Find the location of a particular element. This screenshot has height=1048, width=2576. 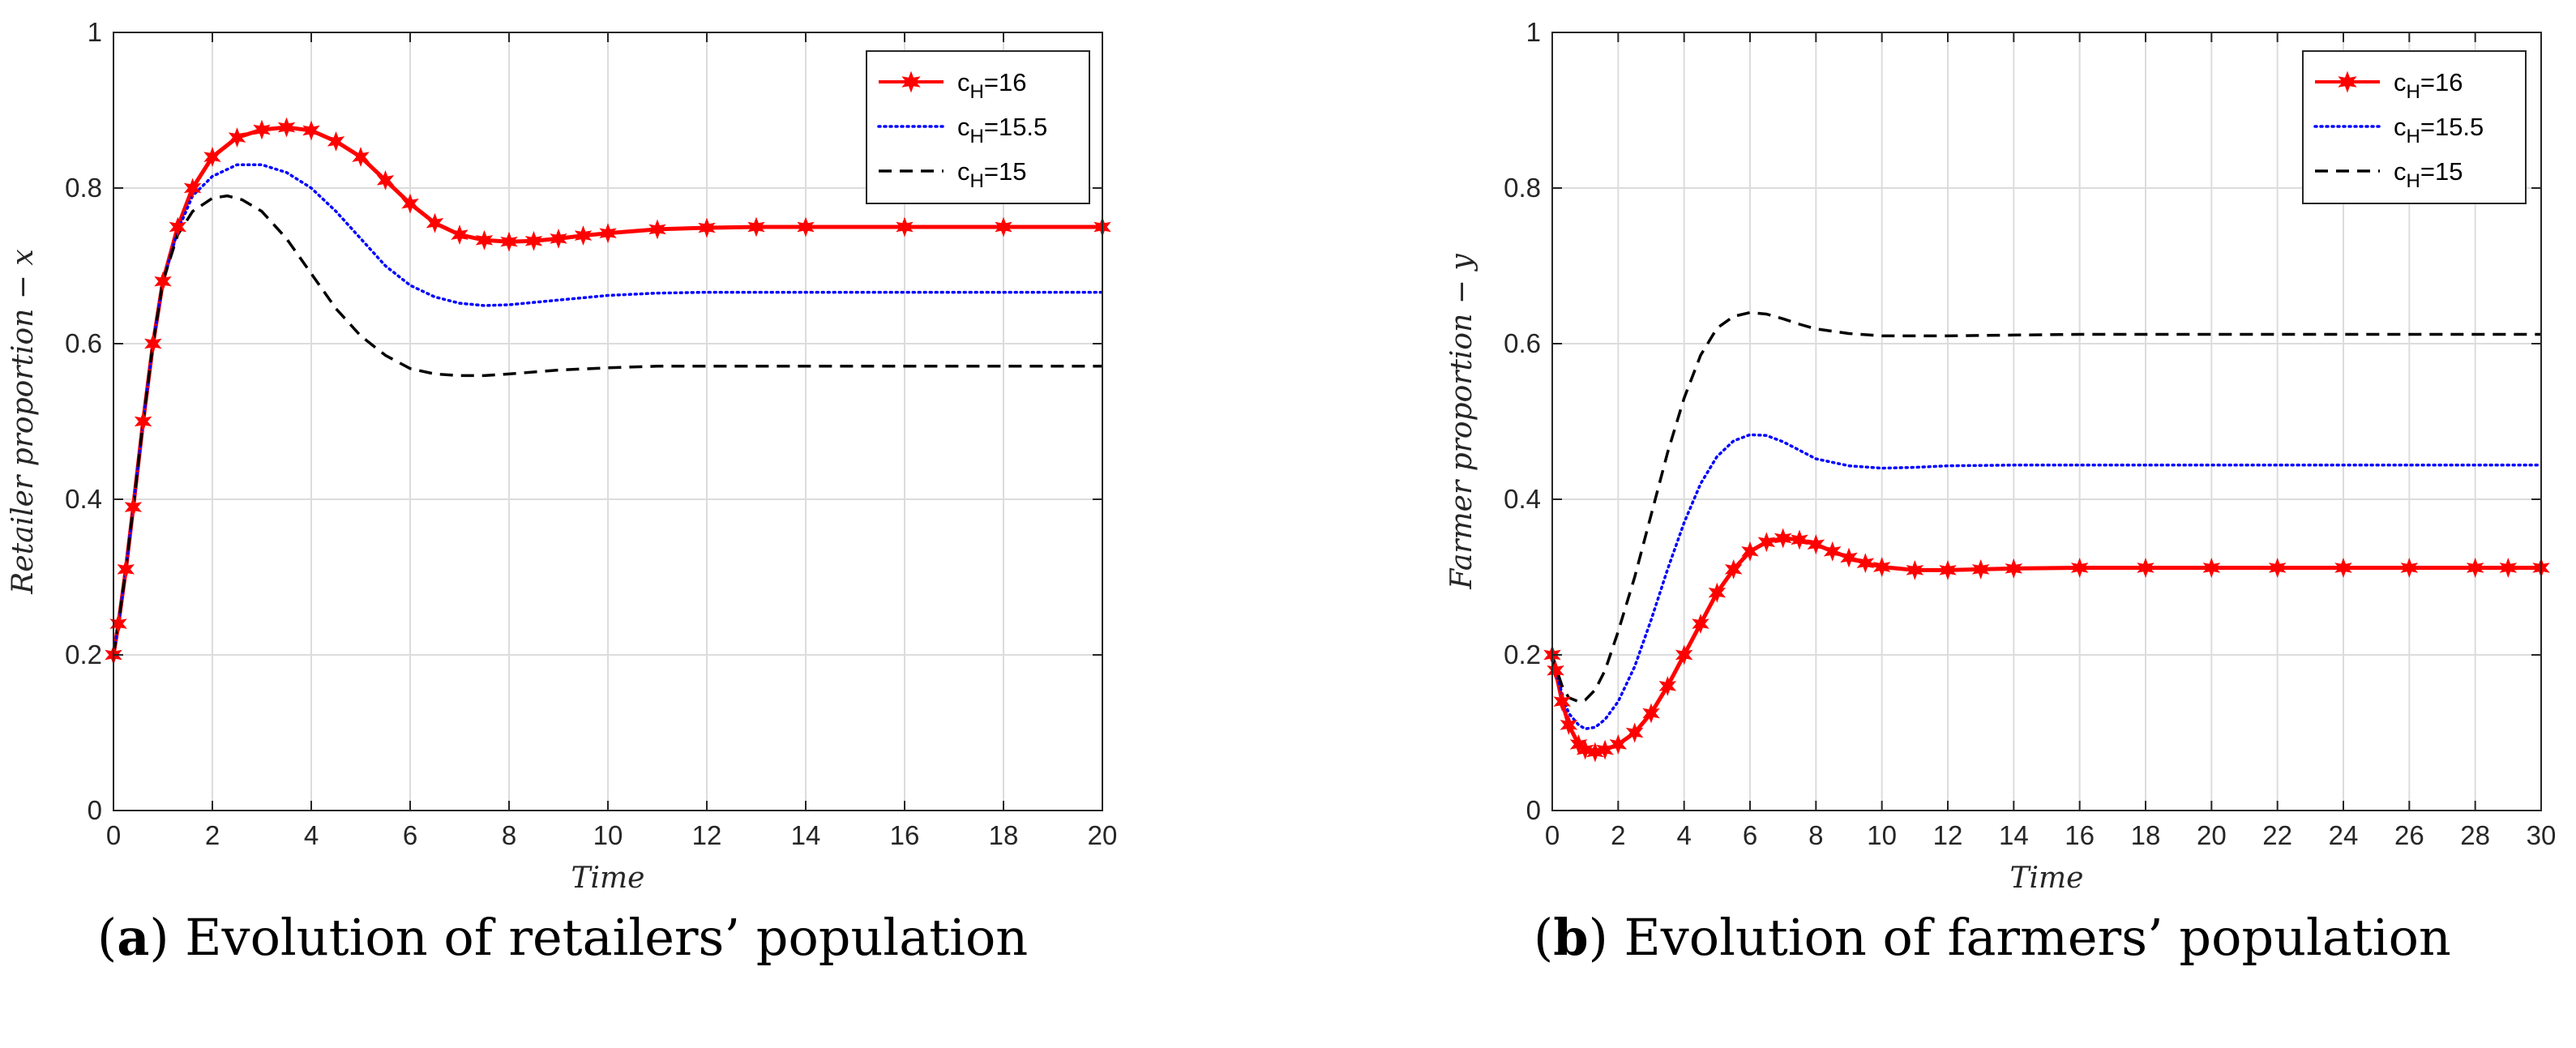

x-tick-label: 4 is located at coordinates (311, 835).